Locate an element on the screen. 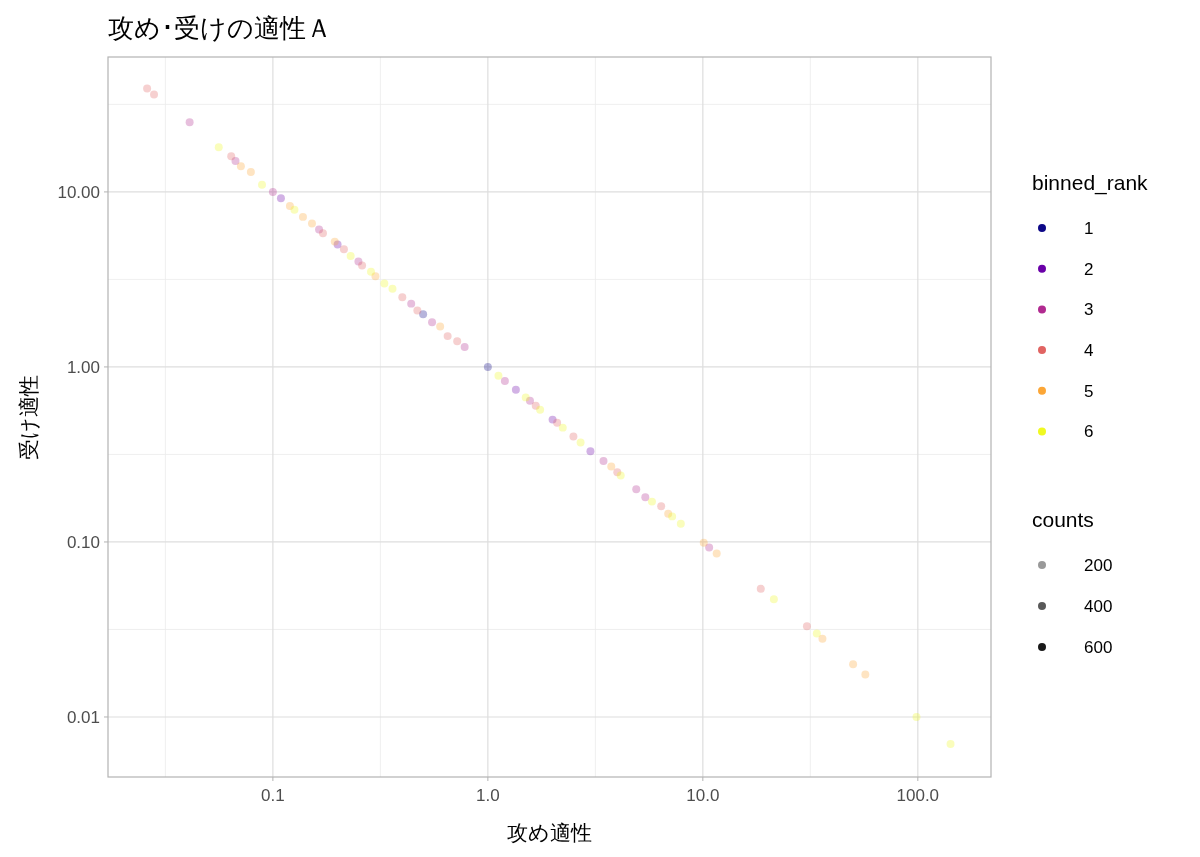 Image resolution: width=1200 pixels, height=857 pixels. text: 200 is located at coordinates (1098, 565).